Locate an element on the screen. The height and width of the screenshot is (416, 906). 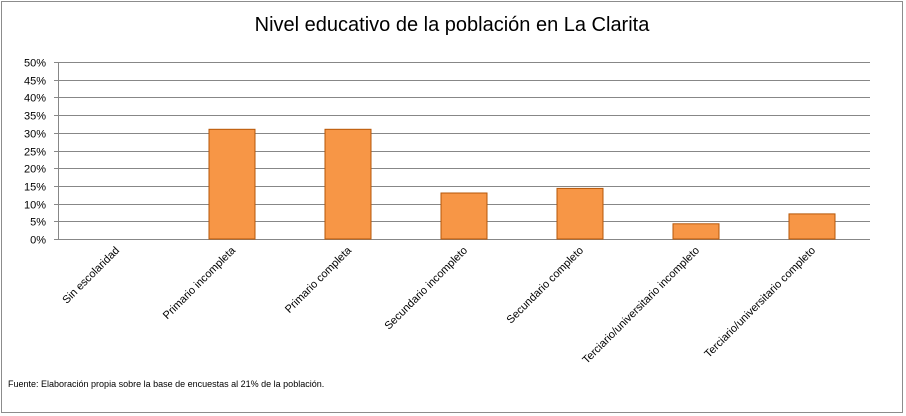
y-tick-label: 30% is located at coordinates (35, 135).